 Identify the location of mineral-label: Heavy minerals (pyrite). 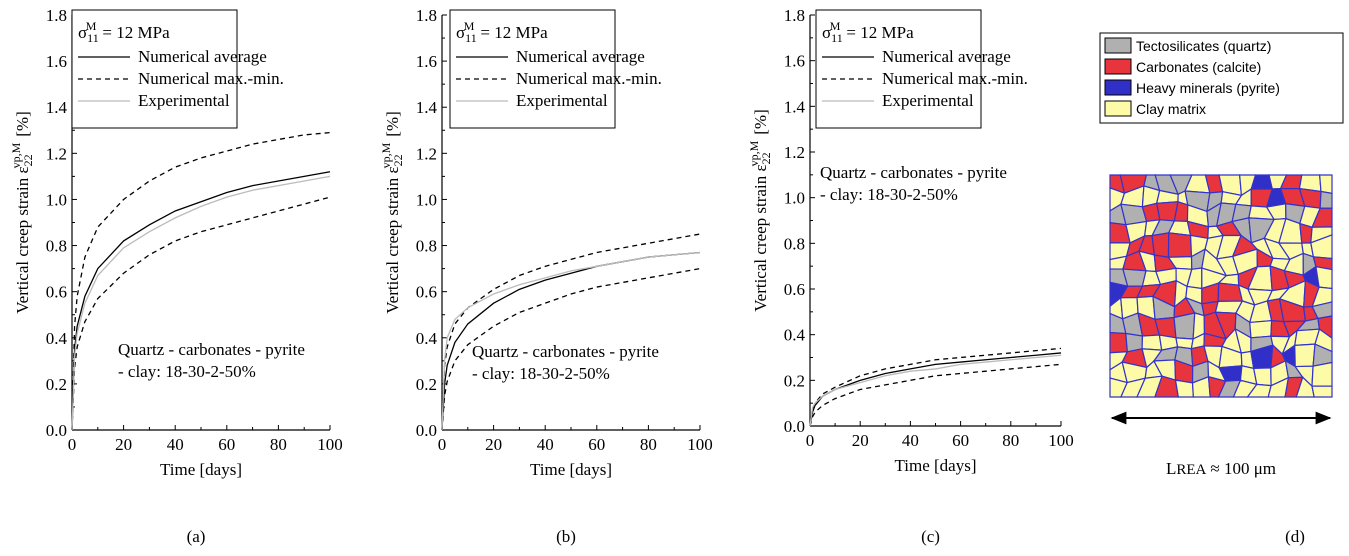
(1208, 88).